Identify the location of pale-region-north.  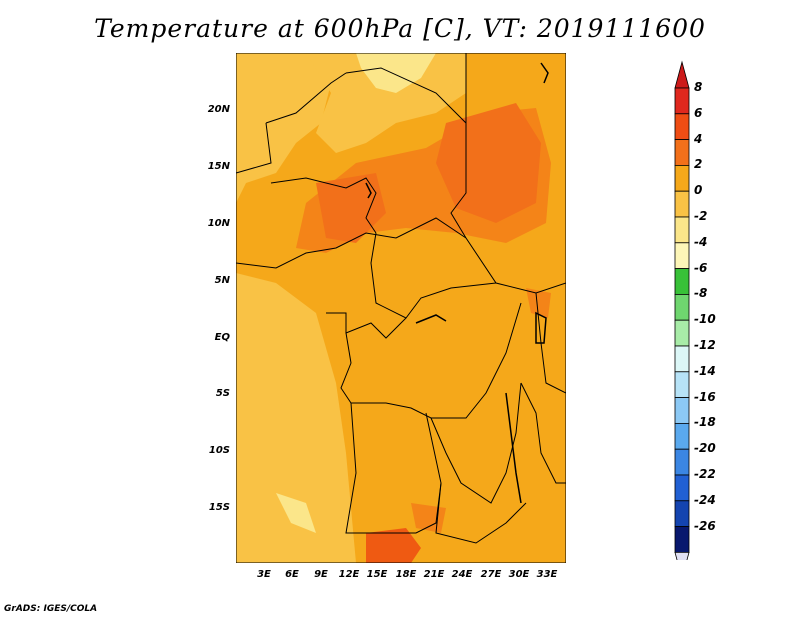
(396, 73).